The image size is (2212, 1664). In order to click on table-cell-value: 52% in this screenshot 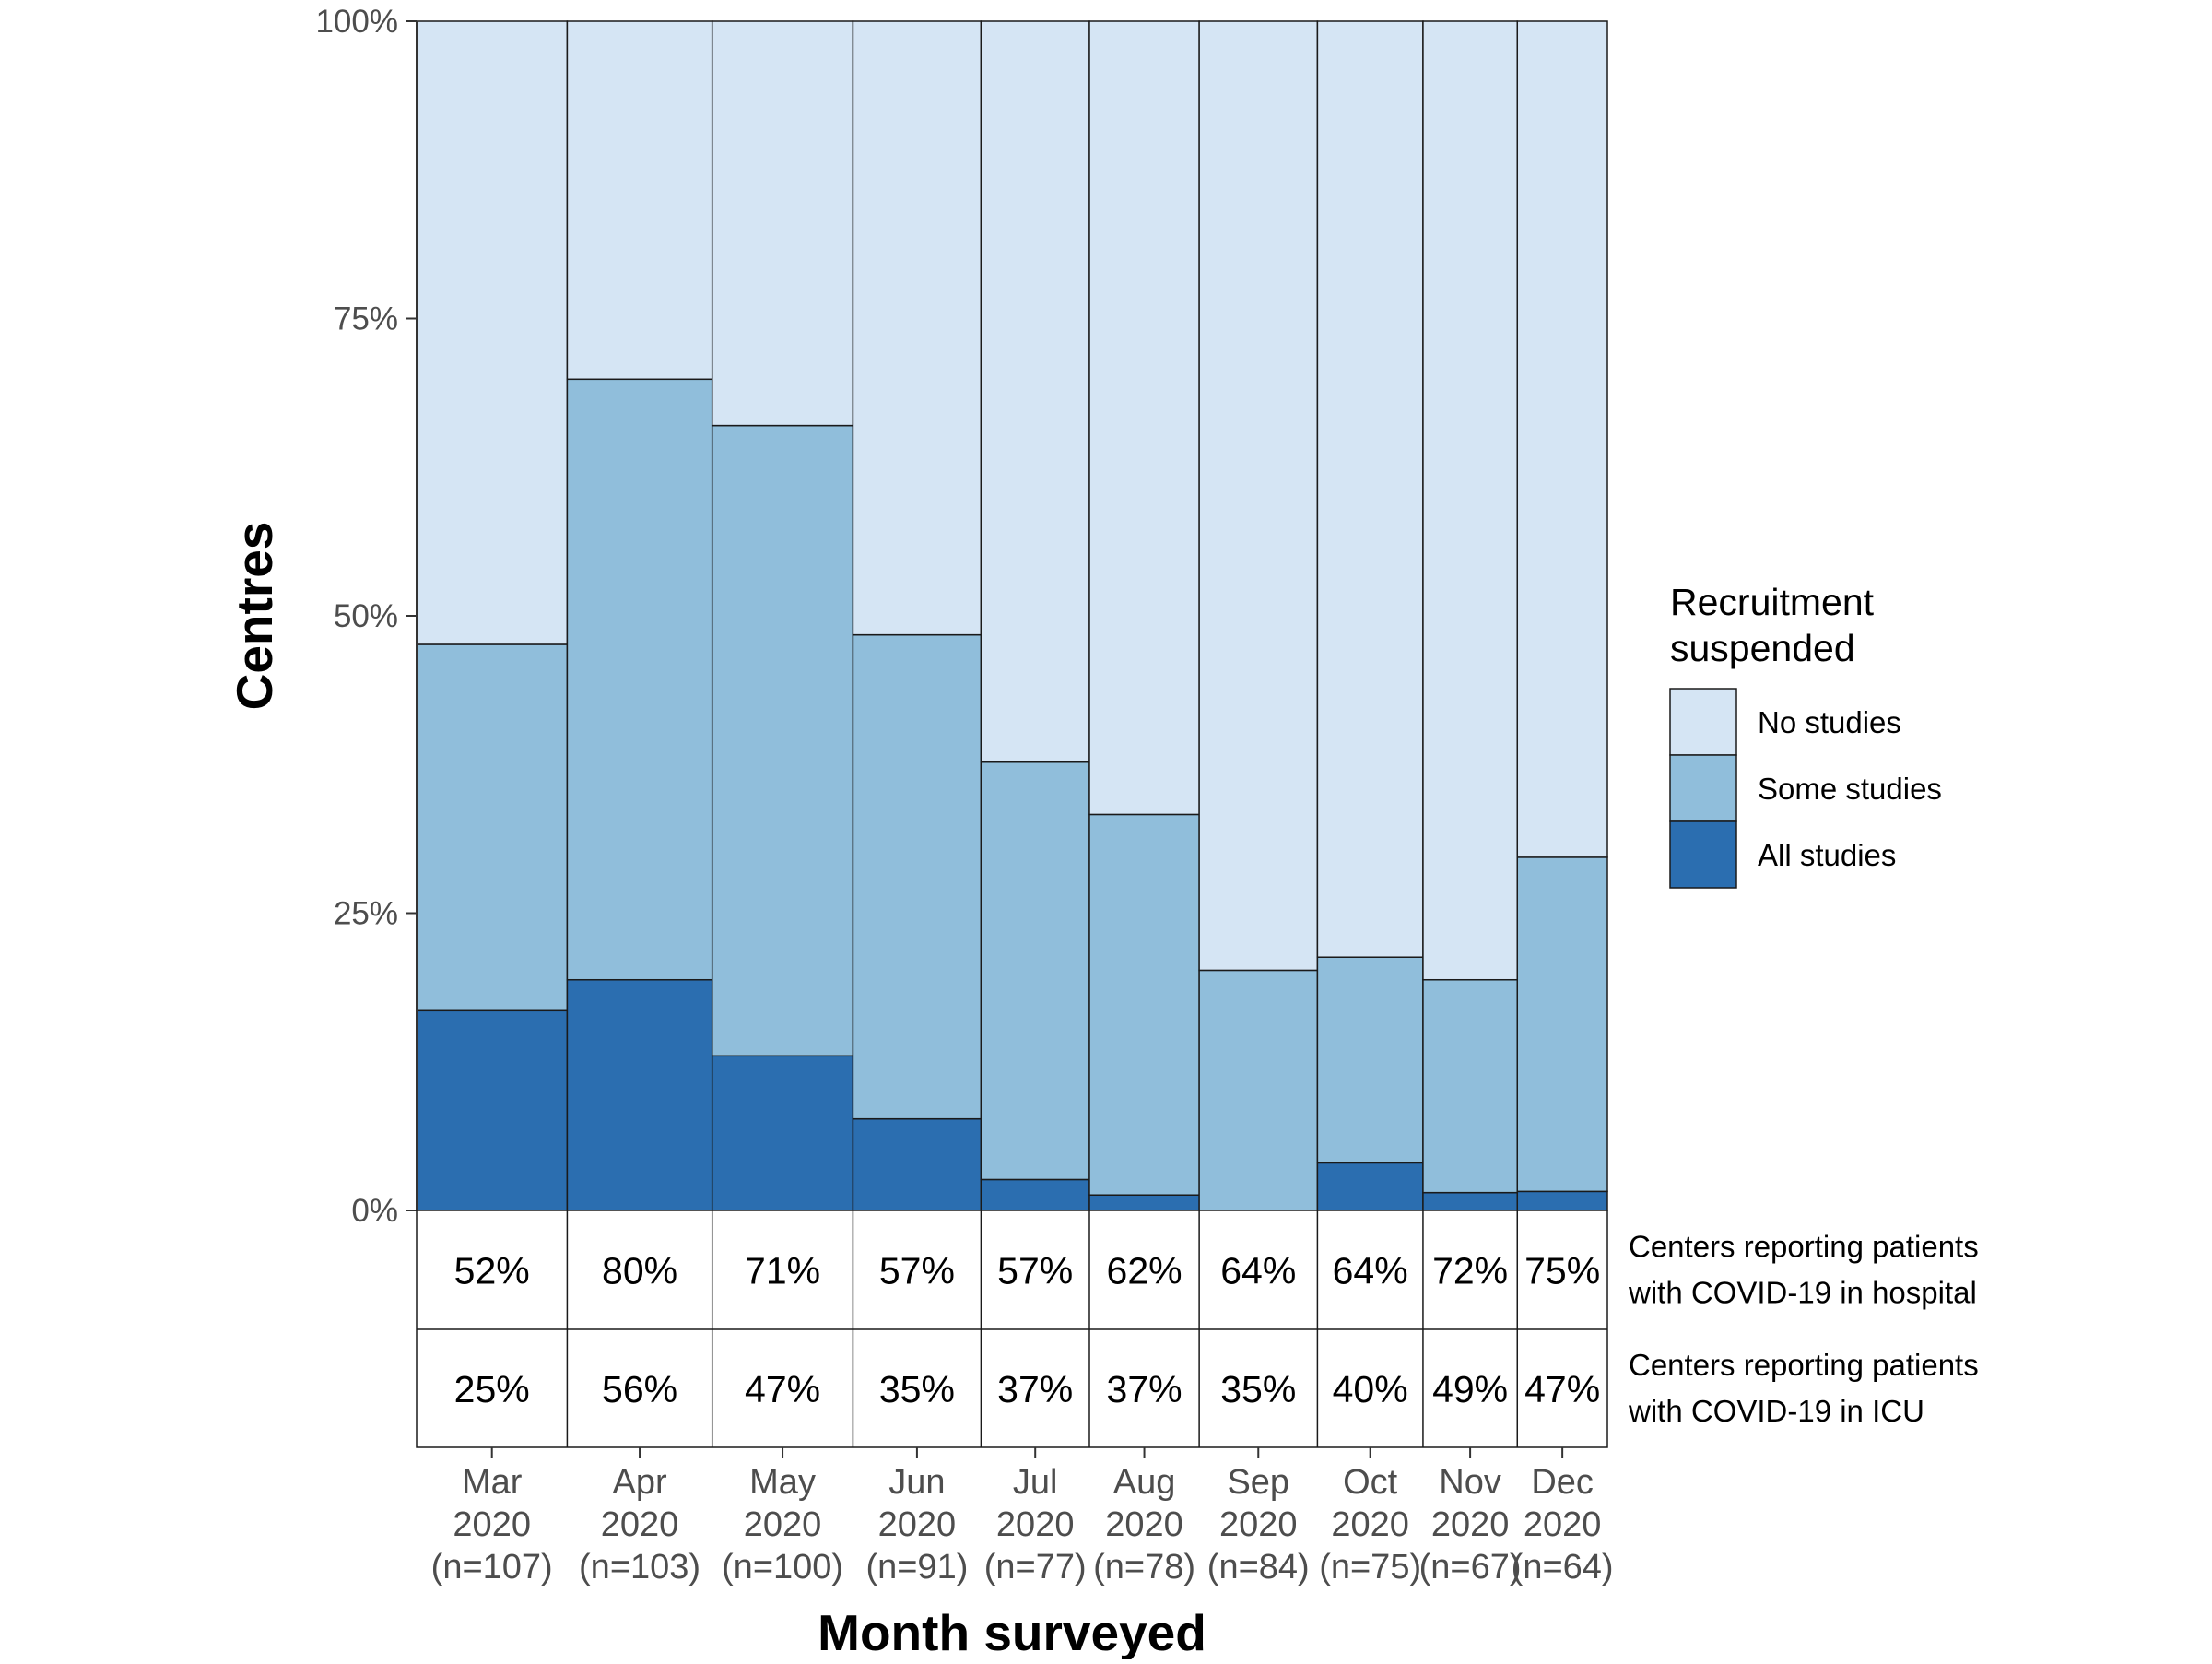, I will do `click(492, 1271)`.